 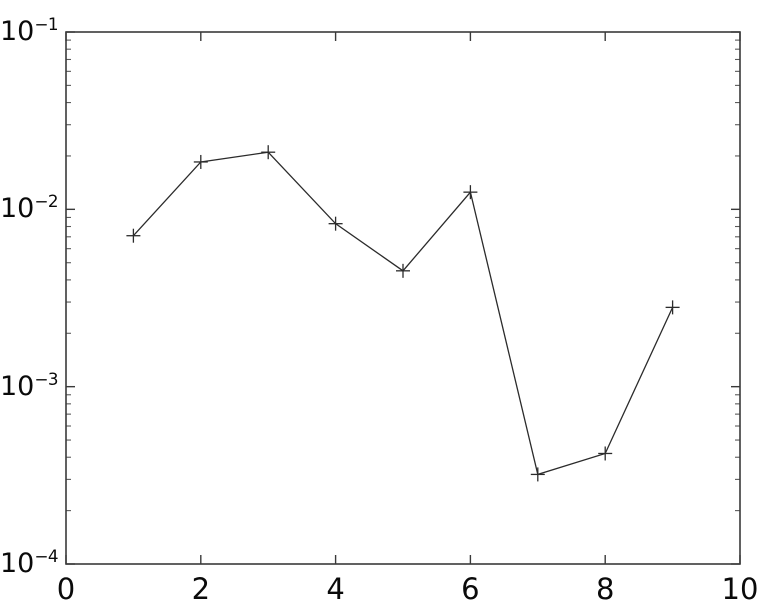 What do you see at coordinates (335, 589) in the screenshot?
I see `x-tick-label-2: 4` at bounding box center [335, 589].